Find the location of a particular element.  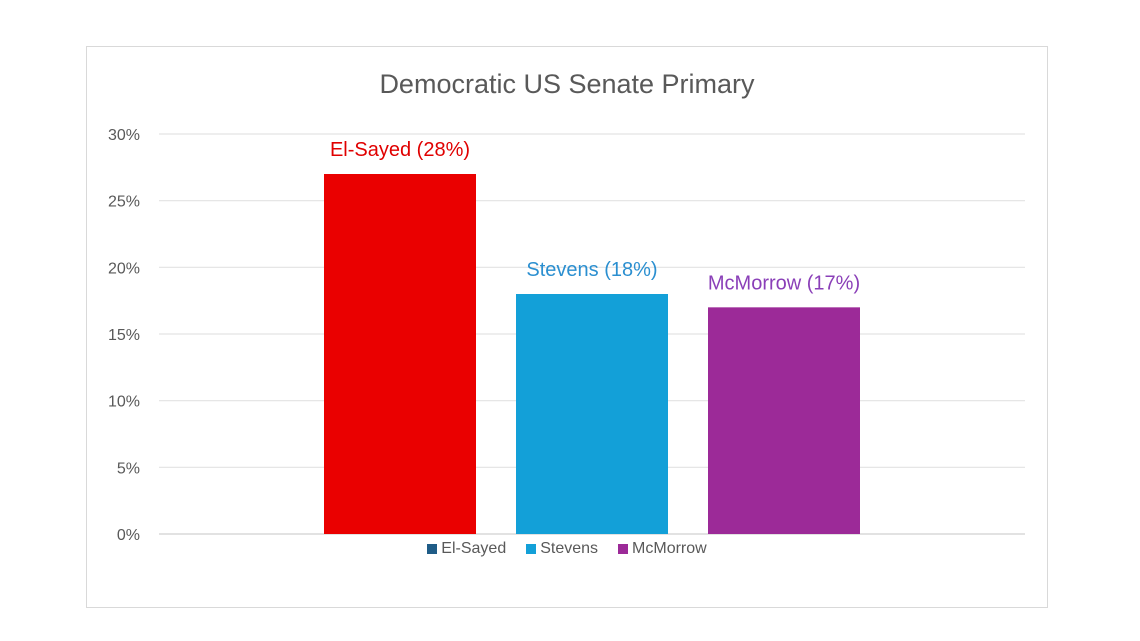

data-label-mcmorrow: McMorrow (17%) is located at coordinates (784, 283).